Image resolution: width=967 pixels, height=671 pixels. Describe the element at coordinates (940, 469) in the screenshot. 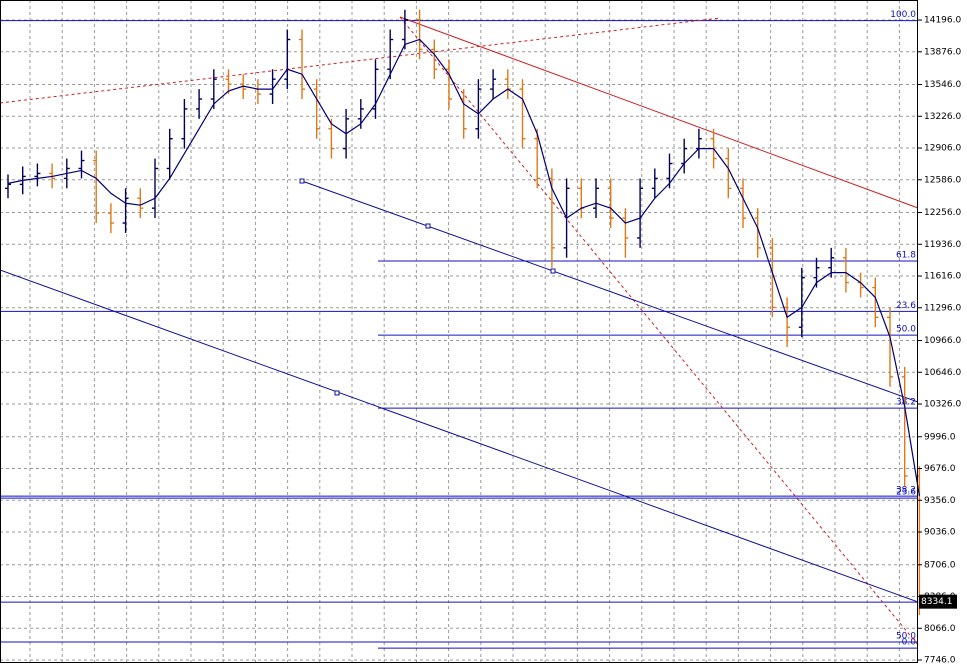

I see `y-tick-label: 9676.0` at that location.